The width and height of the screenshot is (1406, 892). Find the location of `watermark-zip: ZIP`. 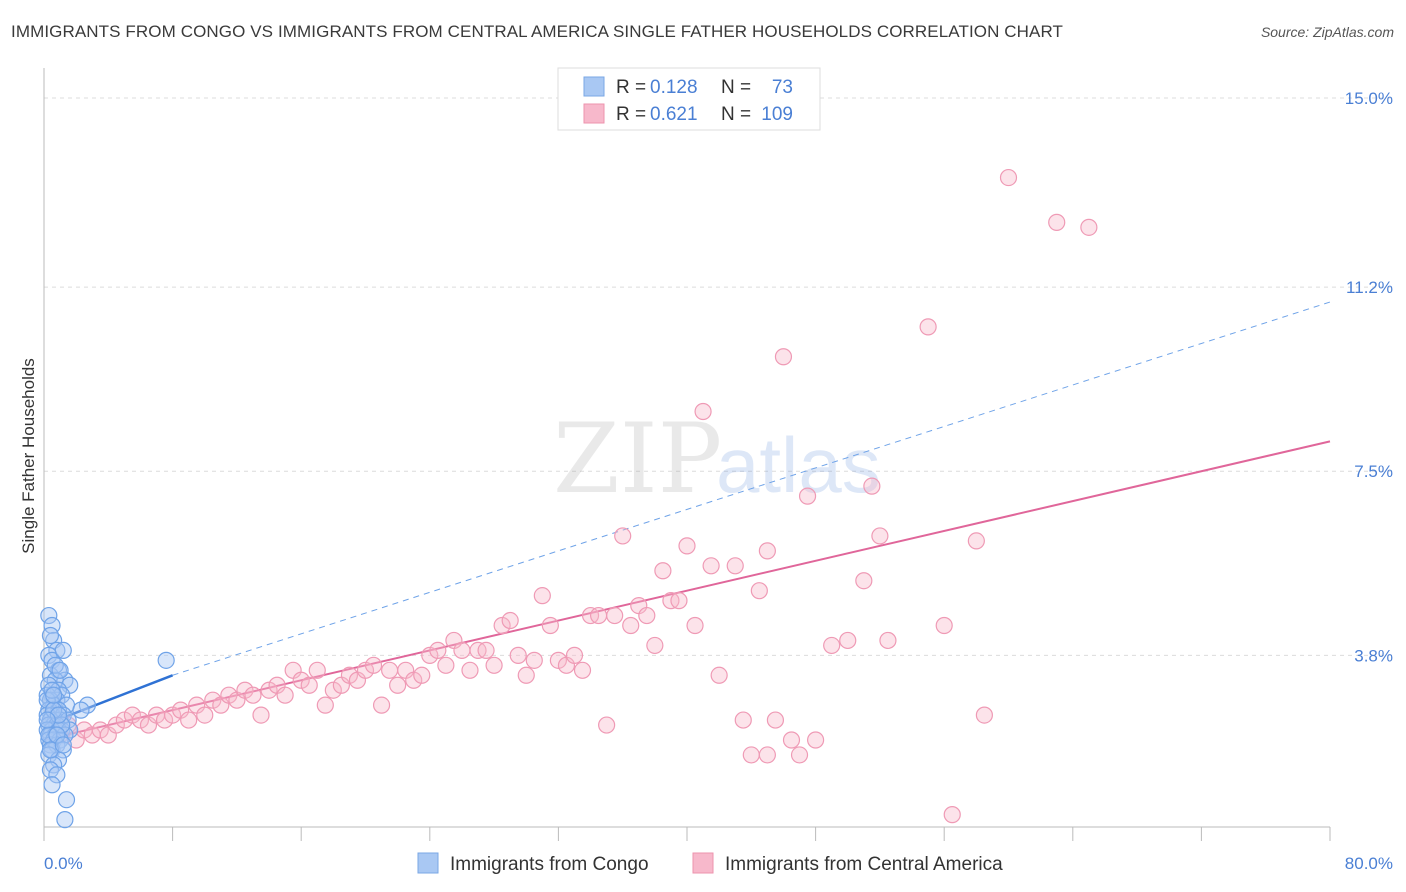

watermark-zip: ZIP is located at coordinates (637, 459).